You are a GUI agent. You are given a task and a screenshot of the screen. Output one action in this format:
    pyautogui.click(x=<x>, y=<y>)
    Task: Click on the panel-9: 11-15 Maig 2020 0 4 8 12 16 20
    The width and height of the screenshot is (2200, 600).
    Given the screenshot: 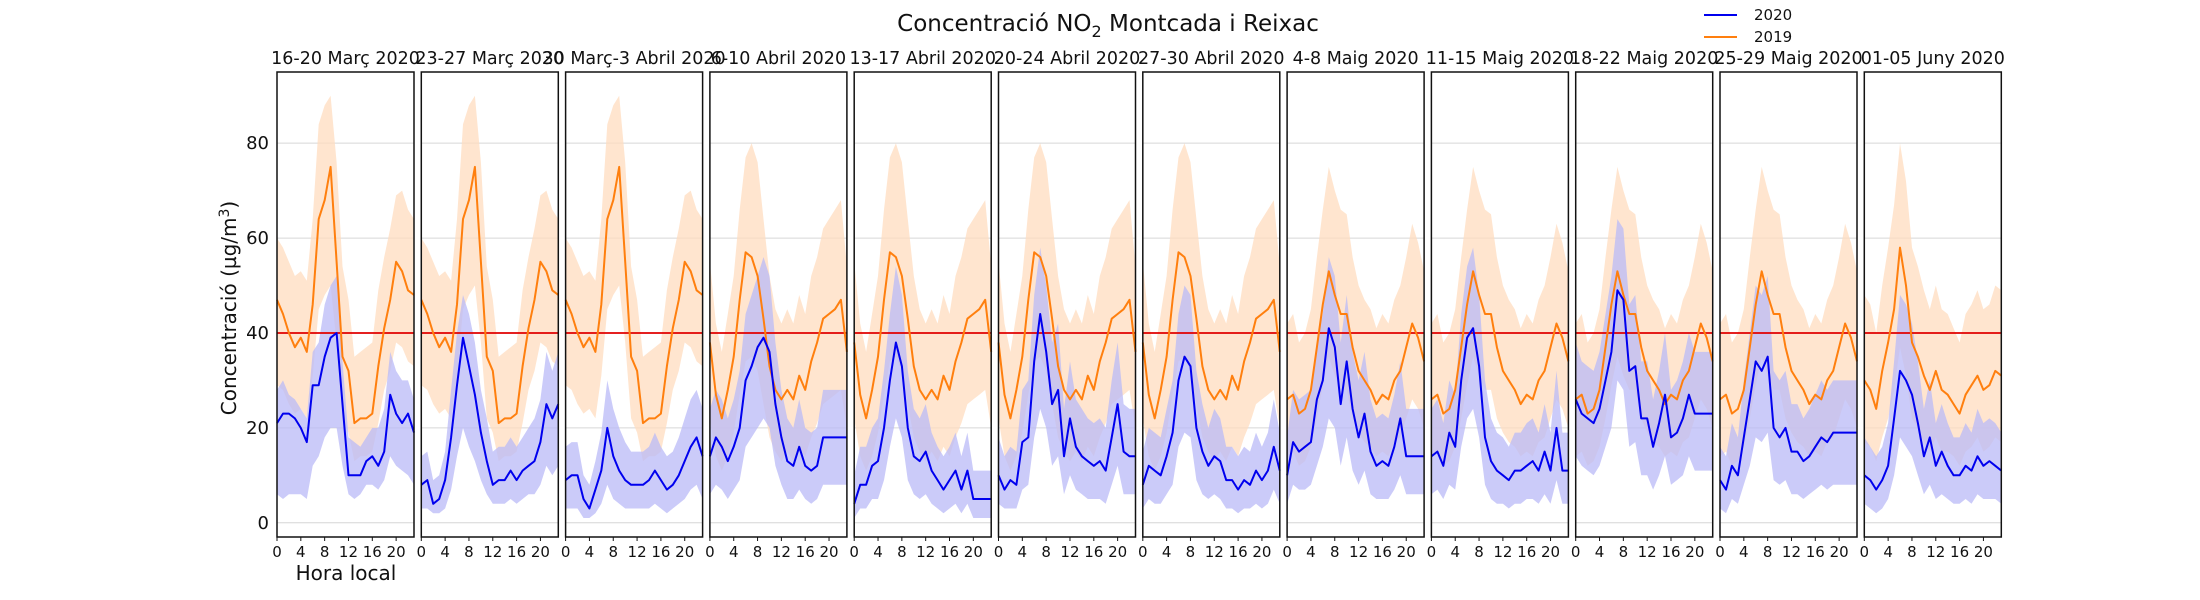 What is the action you would take?
    pyautogui.click(x=1500, y=305)
    